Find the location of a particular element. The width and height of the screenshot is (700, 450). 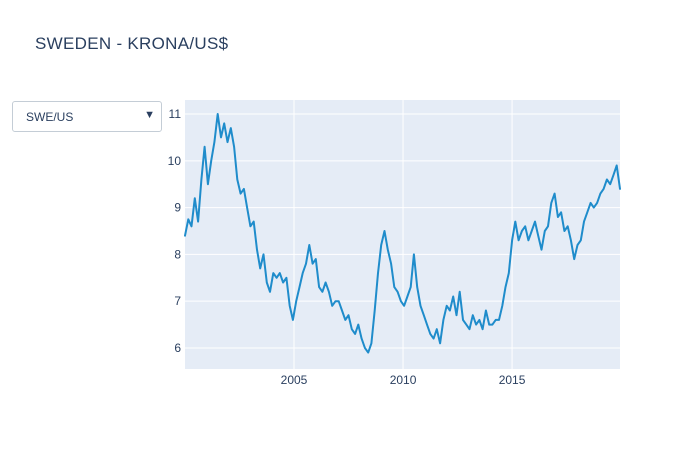

y-tick-label: 7 is located at coordinates (177, 301).